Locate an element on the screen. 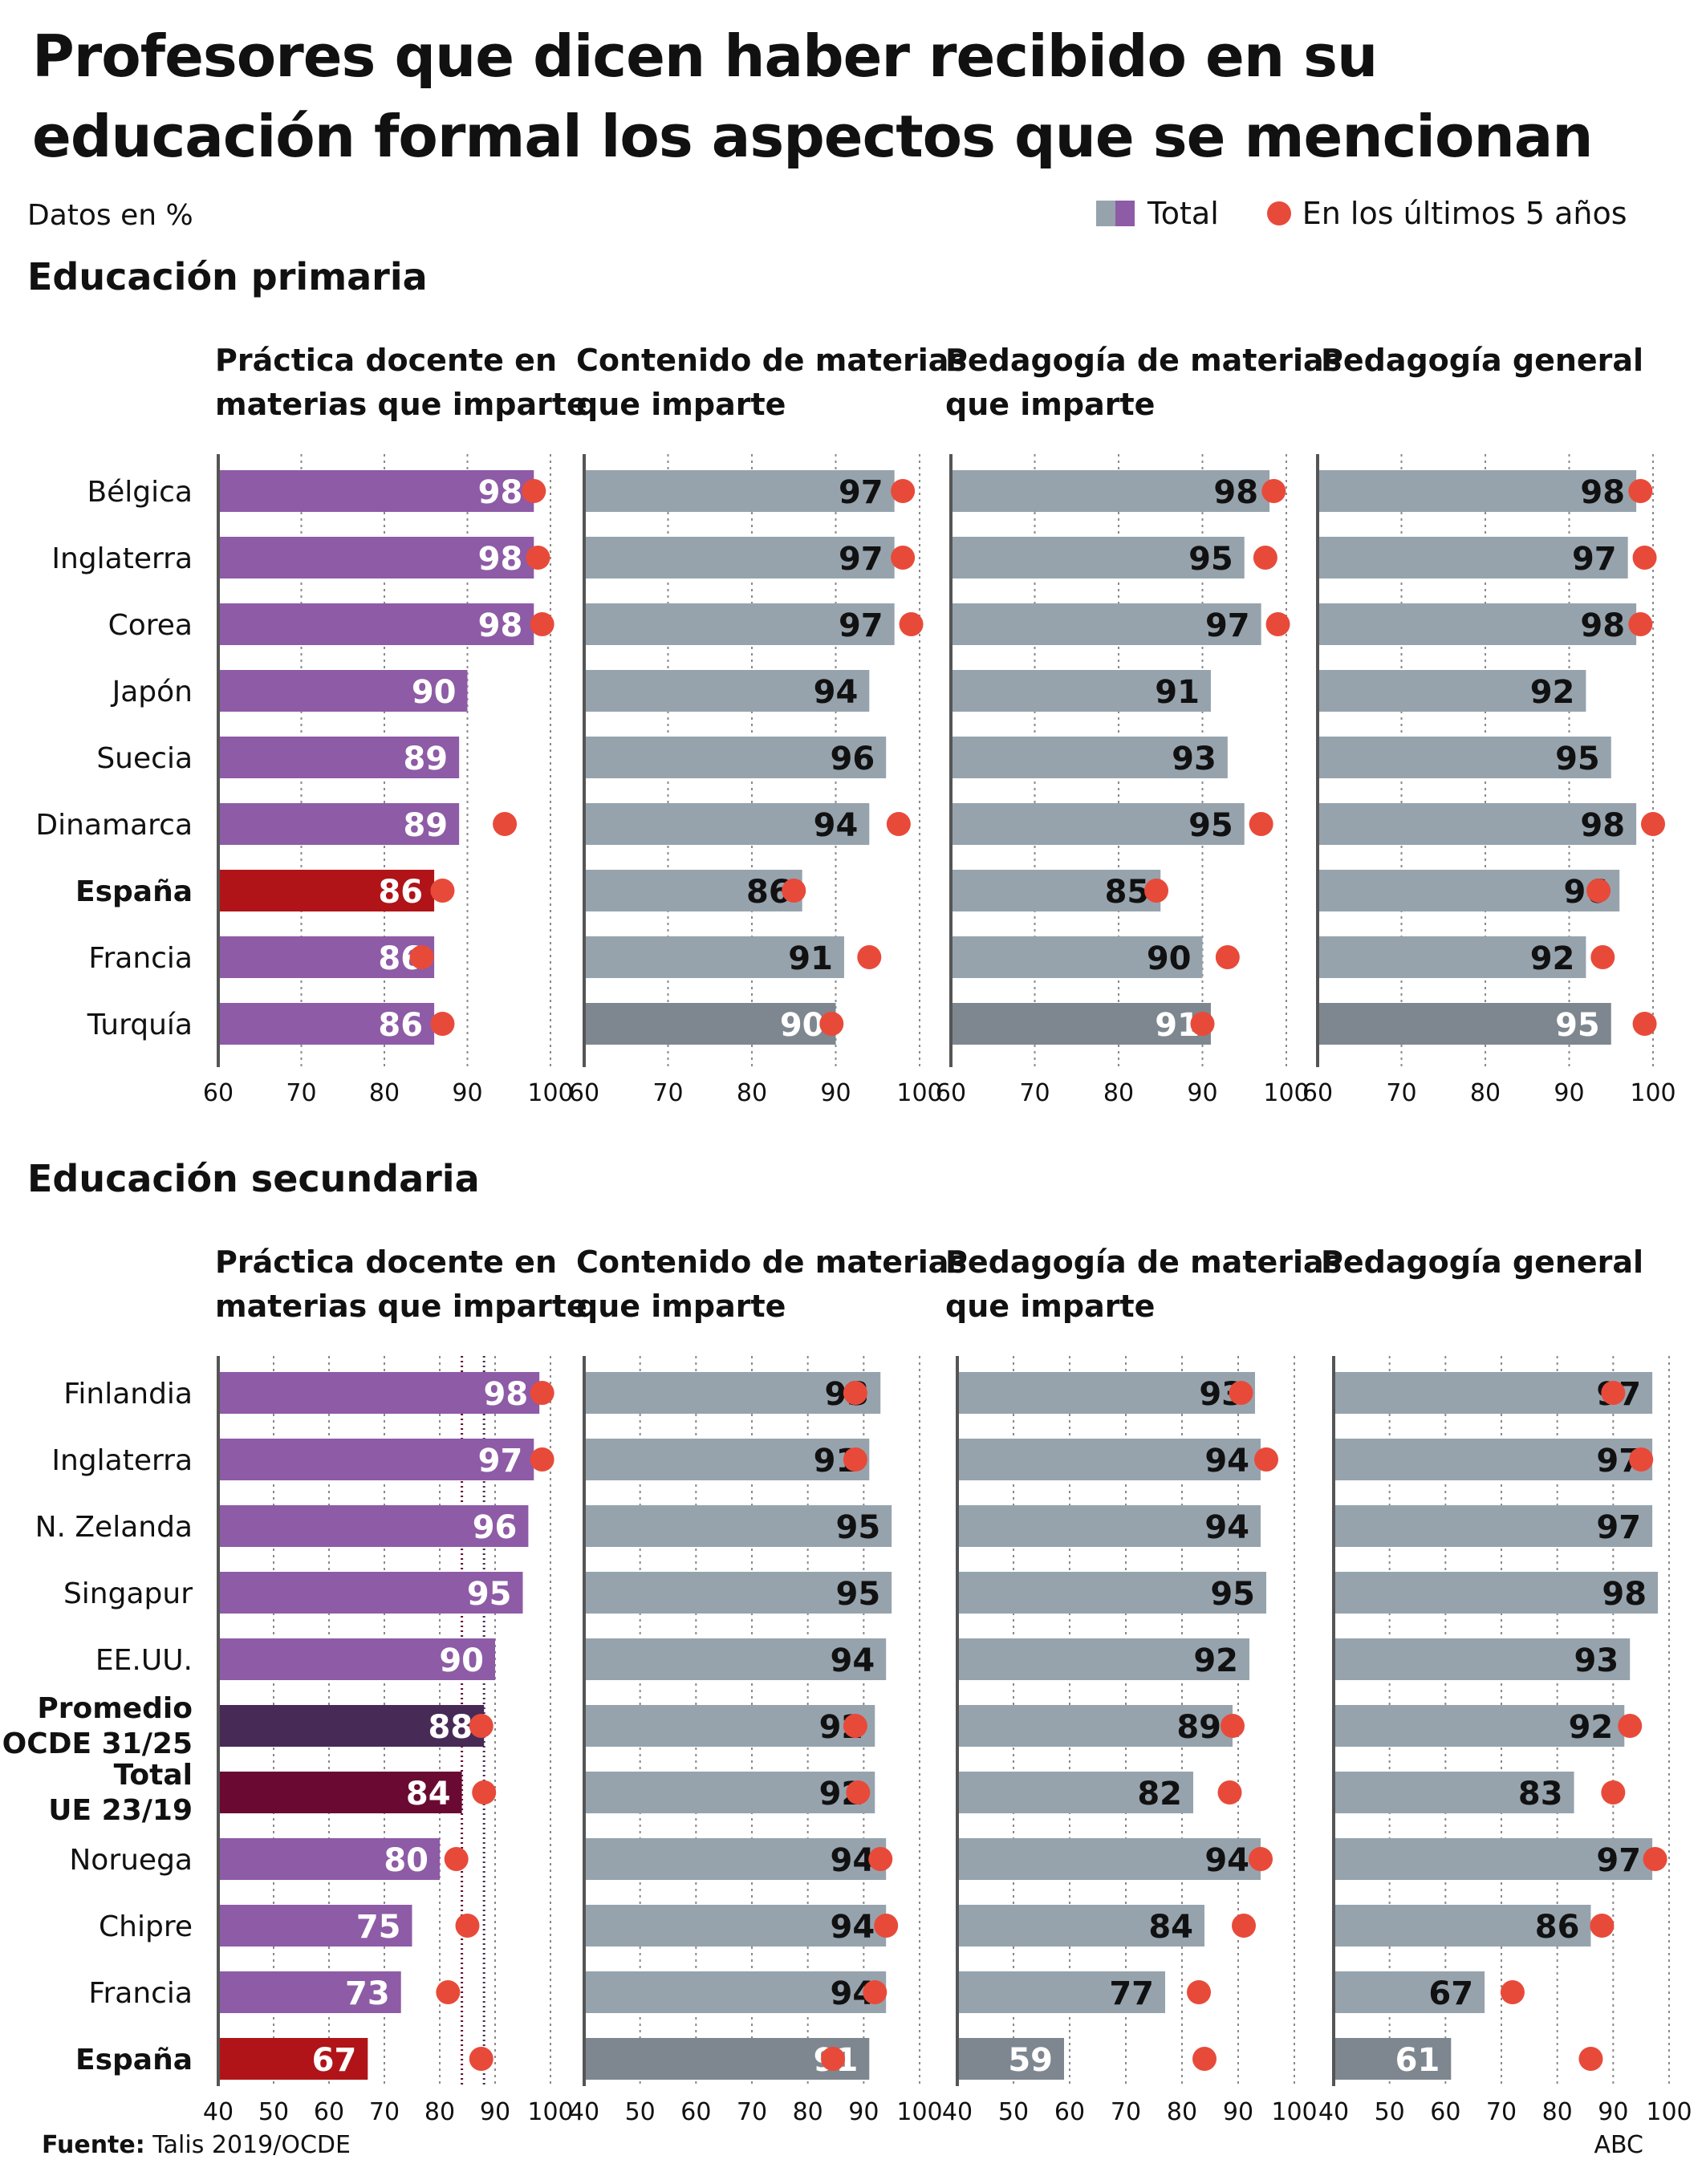 The height and width of the screenshot is (2184, 1706). category-label: España is located at coordinates (134, 2060).